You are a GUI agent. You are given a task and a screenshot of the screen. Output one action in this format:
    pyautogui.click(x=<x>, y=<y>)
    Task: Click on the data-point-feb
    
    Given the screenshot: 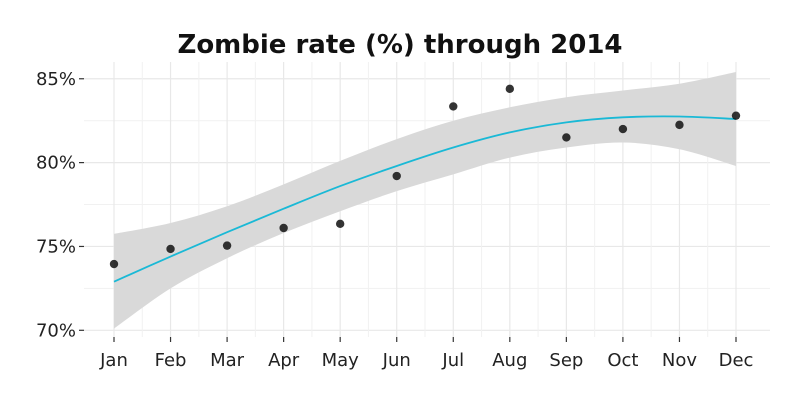 What is the action you would take?
    pyautogui.click(x=170, y=249)
    